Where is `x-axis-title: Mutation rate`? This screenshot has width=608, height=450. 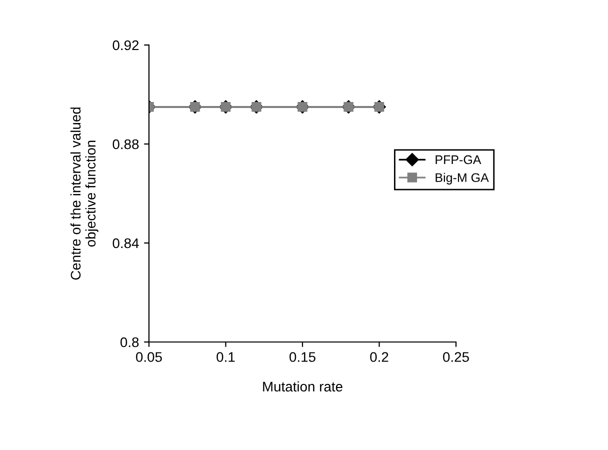
x-axis-title: Mutation rate is located at coordinates (302, 386).